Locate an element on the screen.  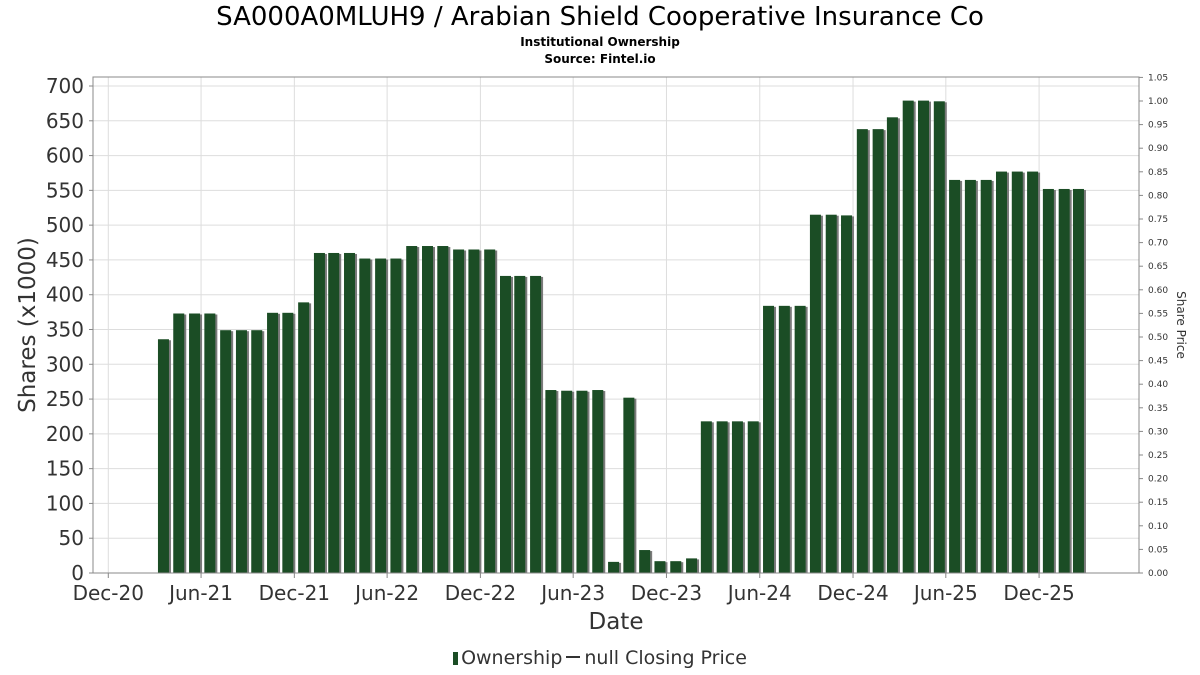
y2-tick-label: 0.50 is located at coordinates (1158, 338).